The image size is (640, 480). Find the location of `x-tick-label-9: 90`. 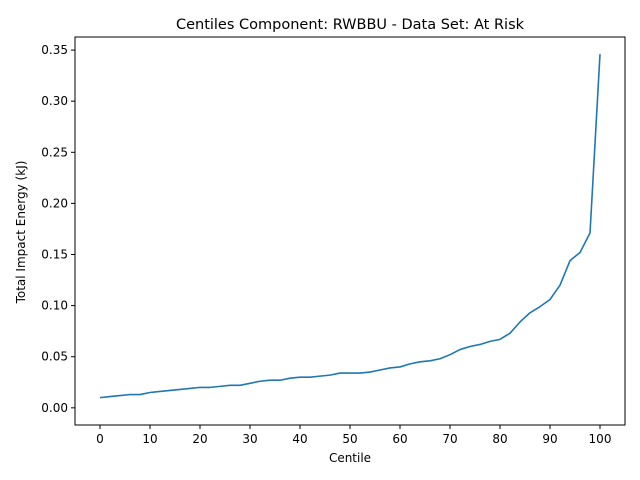

x-tick-label-9: 90 is located at coordinates (549, 439).